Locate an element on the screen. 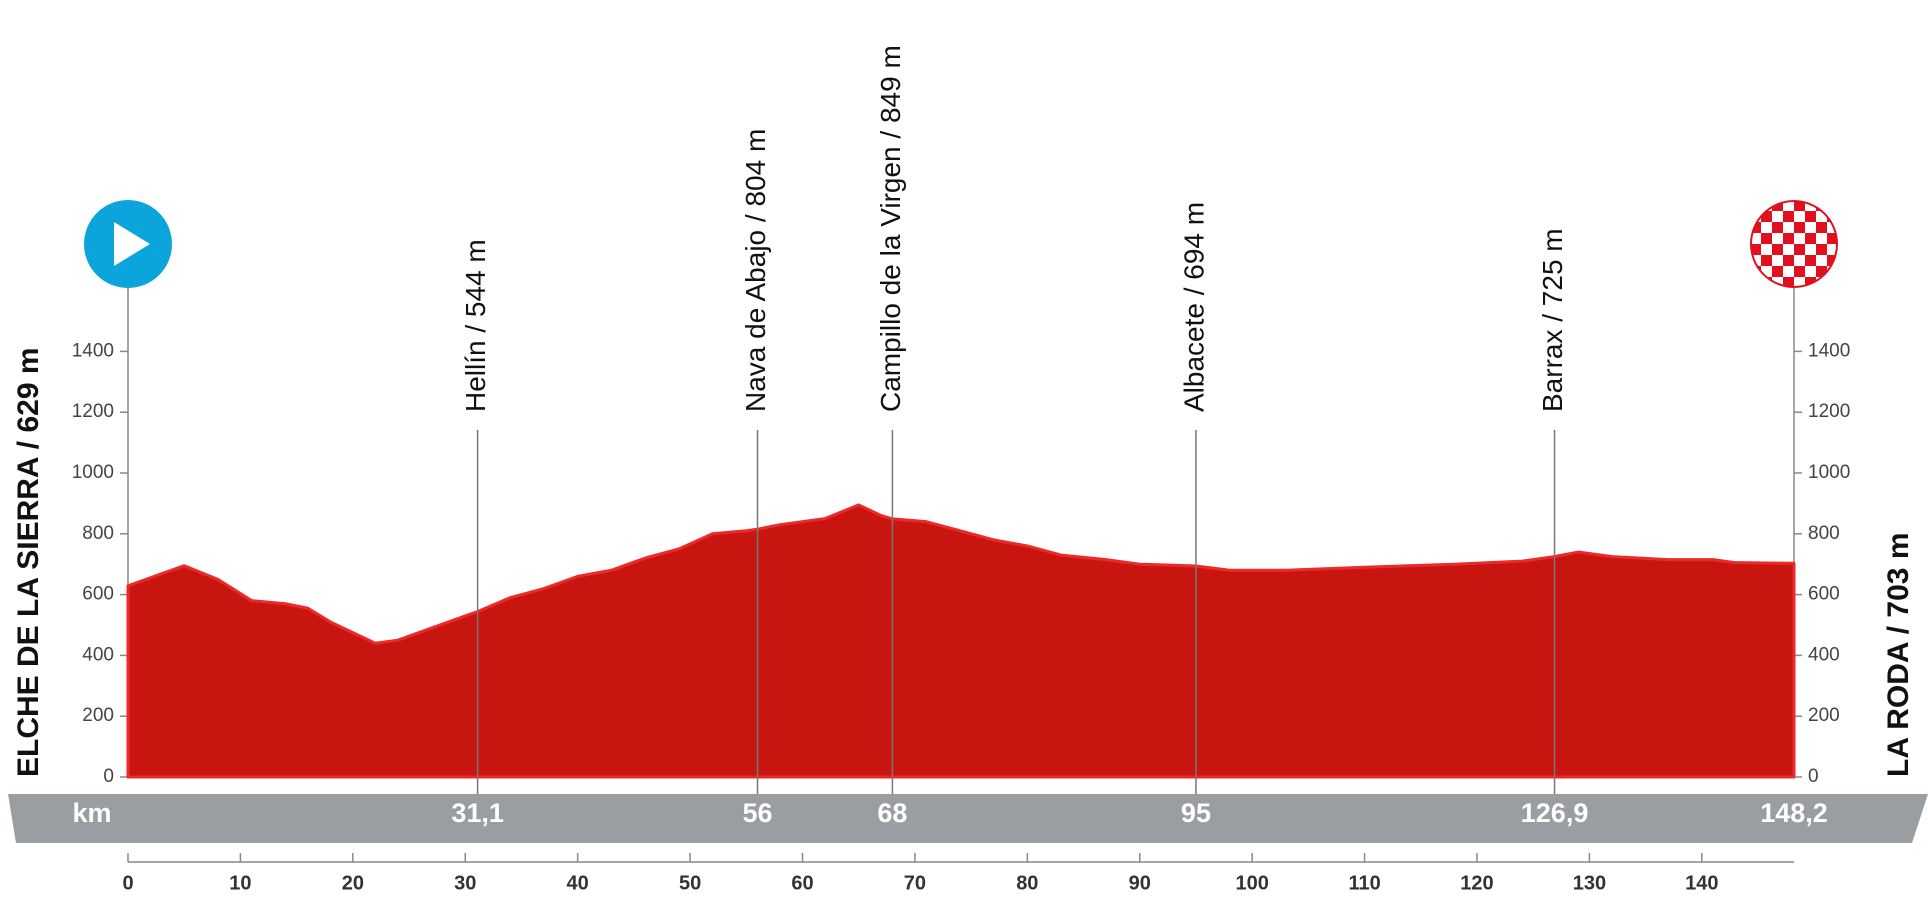 The width and height of the screenshot is (1928, 904). x-tick-label: 100 is located at coordinates (1251, 883).